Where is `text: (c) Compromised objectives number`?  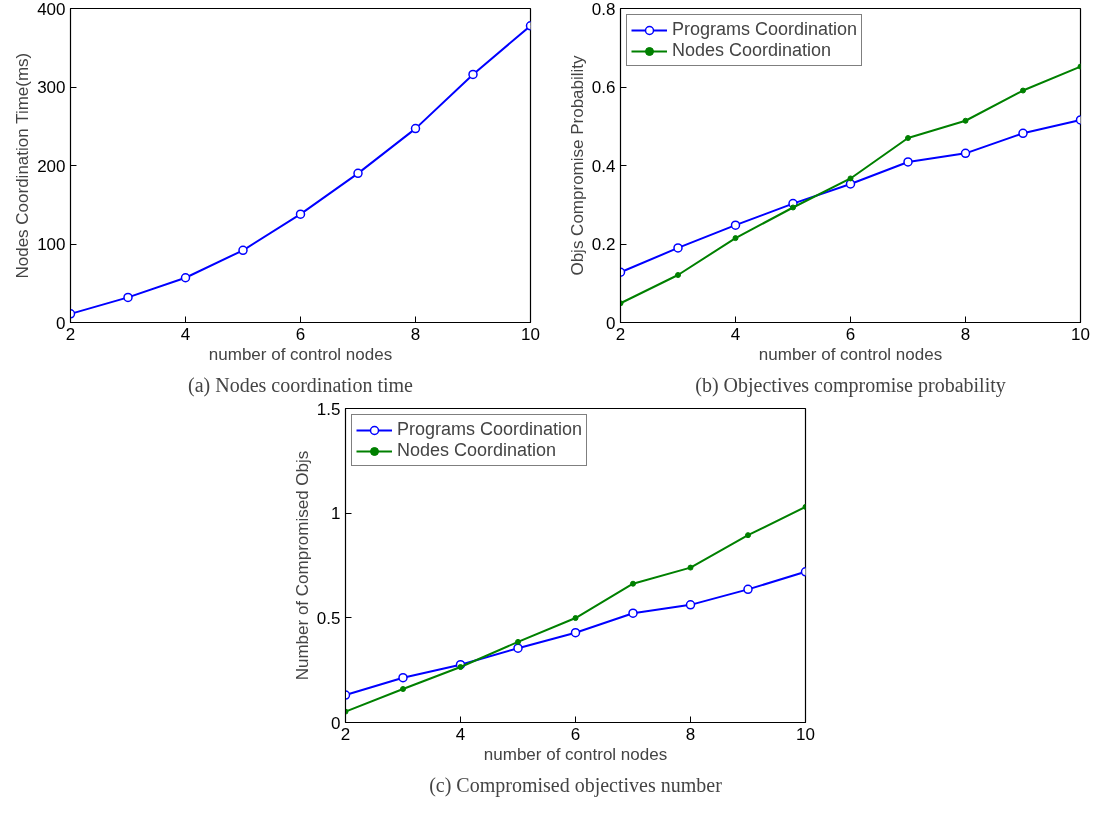
text: (c) Compromised objectives number is located at coordinates (576, 785).